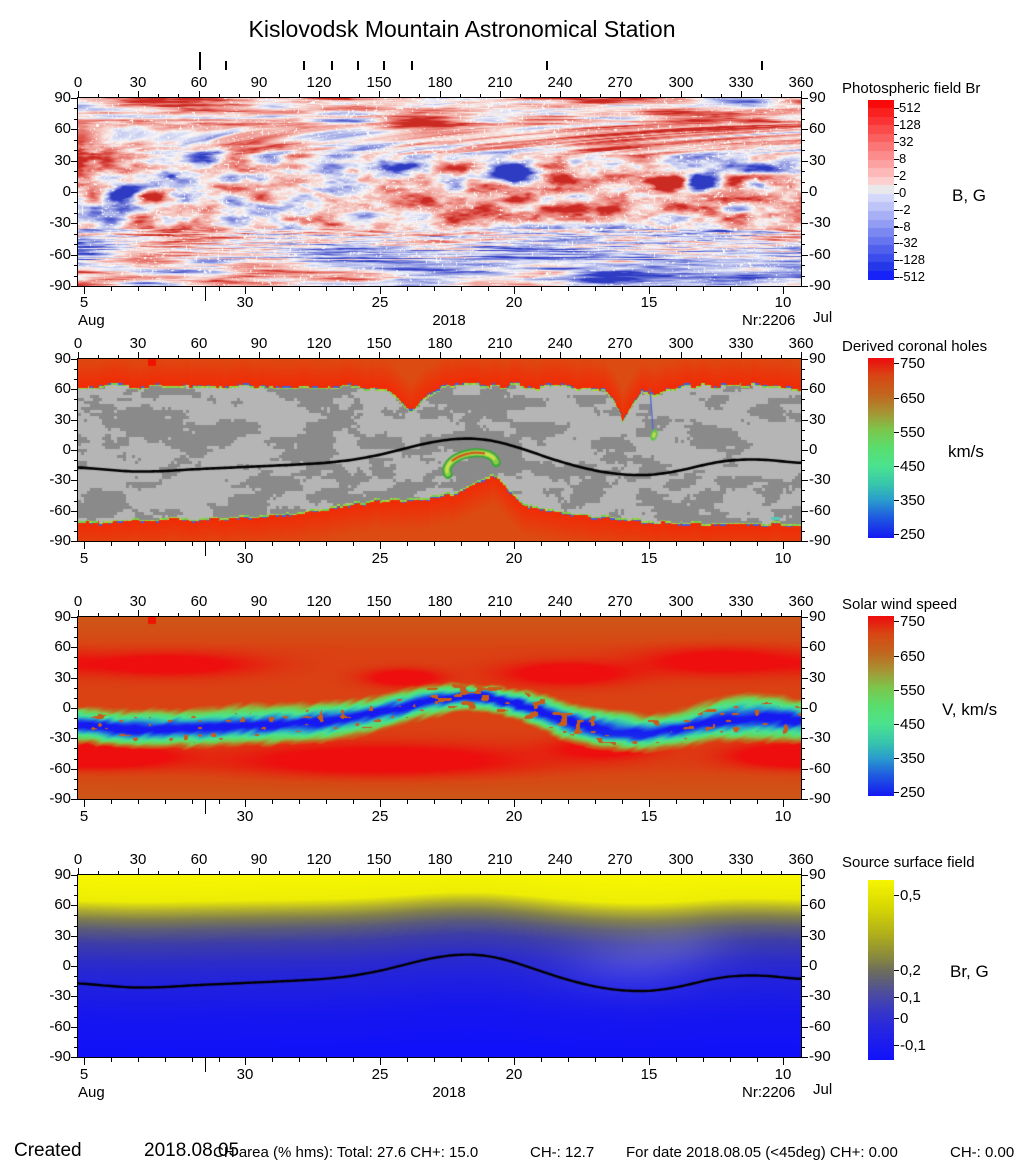  I want to click on footer-ch-area-stats: CH area (% hms): Total: 27.6 CH+: 15.0, so click(346, 1152).